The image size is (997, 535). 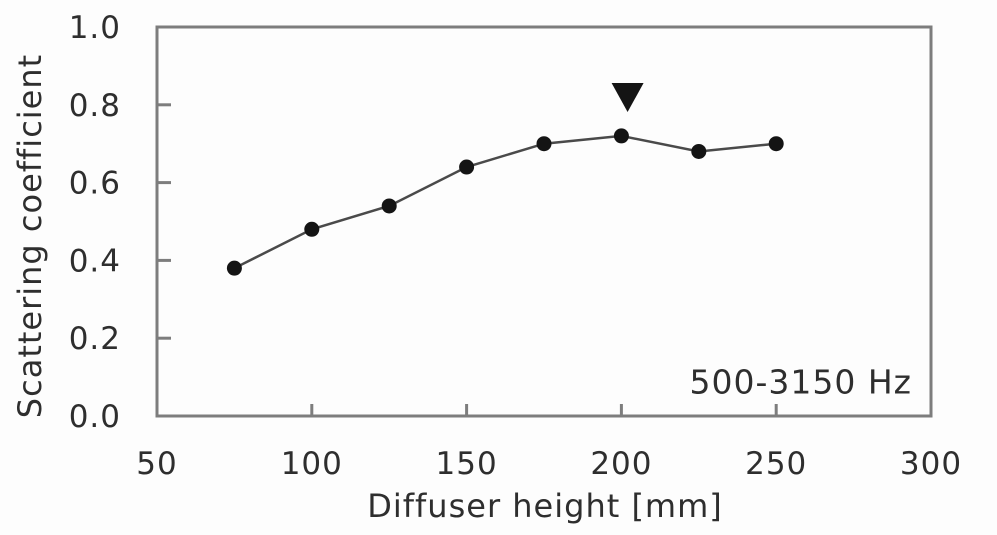 What do you see at coordinates (95, 261) in the screenshot?
I see `y-tick-label: 0.4` at bounding box center [95, 261].